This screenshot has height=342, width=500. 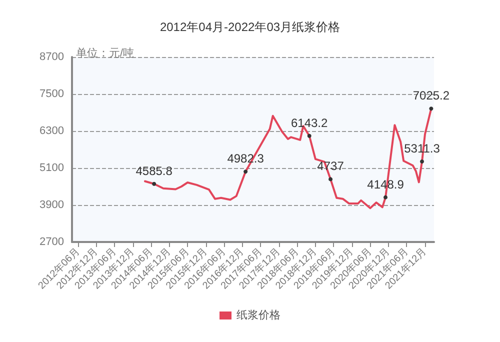 I want to click on y-tick-label: 7500, so click(x=52, y=94).